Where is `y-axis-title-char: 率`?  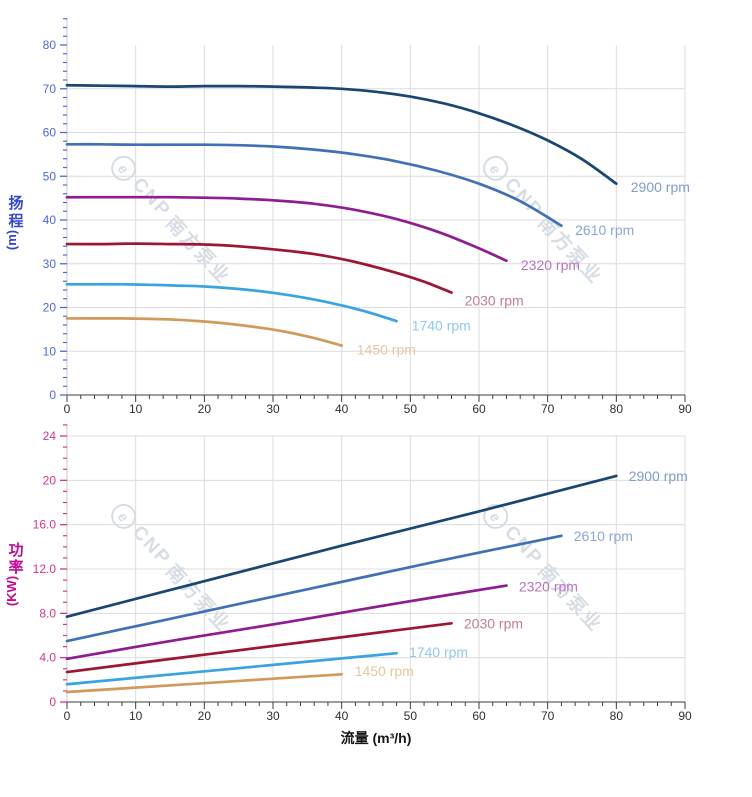 y-axis-title-char: 率 is located at coordinates (15, 567).